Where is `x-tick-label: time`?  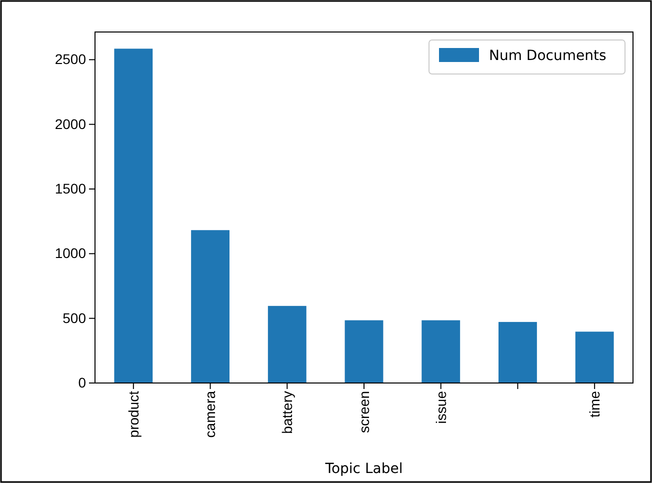
x-tick-label: time is located at coordinates (594, 404).